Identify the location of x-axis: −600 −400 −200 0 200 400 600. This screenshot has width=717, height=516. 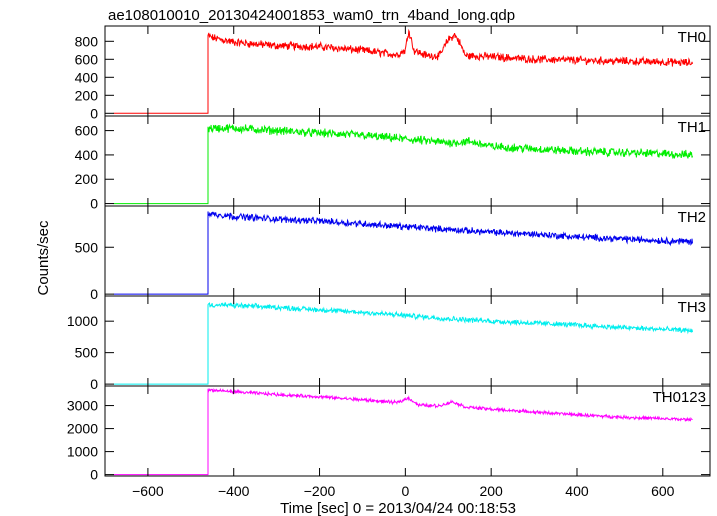
(403, 491).